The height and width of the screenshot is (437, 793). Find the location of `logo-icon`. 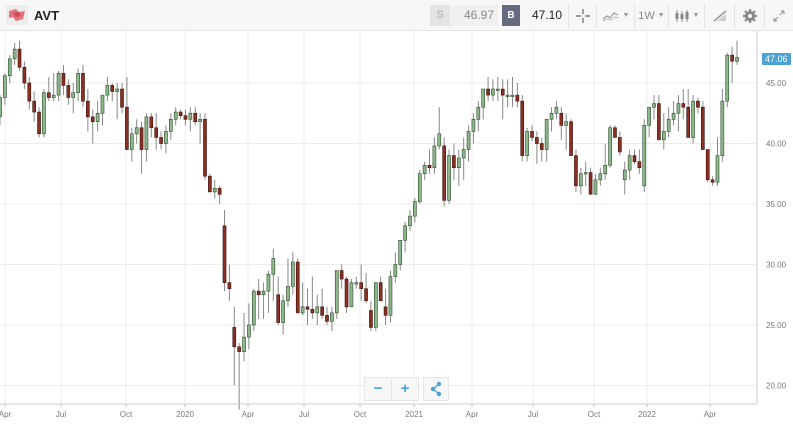

logo-icon is located at coordinates (17, 15).